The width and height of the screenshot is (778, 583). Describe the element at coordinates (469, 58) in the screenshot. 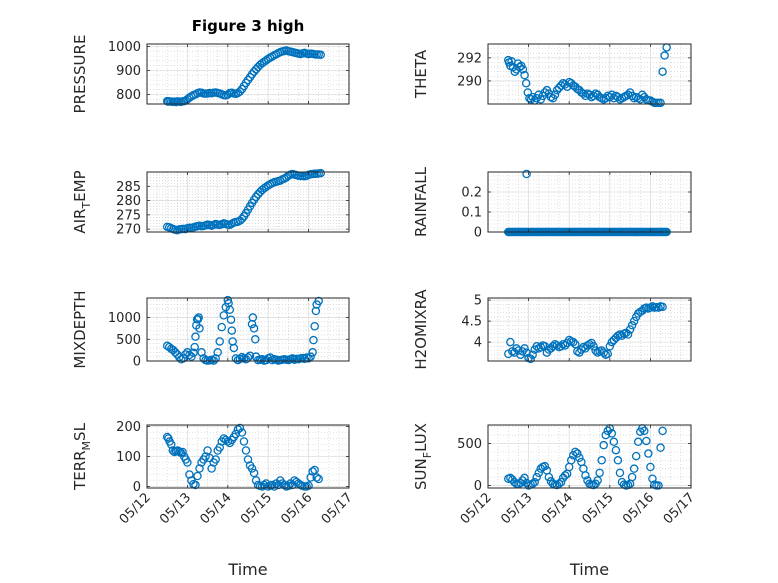

I see `y-tick-label: 292` at that location.